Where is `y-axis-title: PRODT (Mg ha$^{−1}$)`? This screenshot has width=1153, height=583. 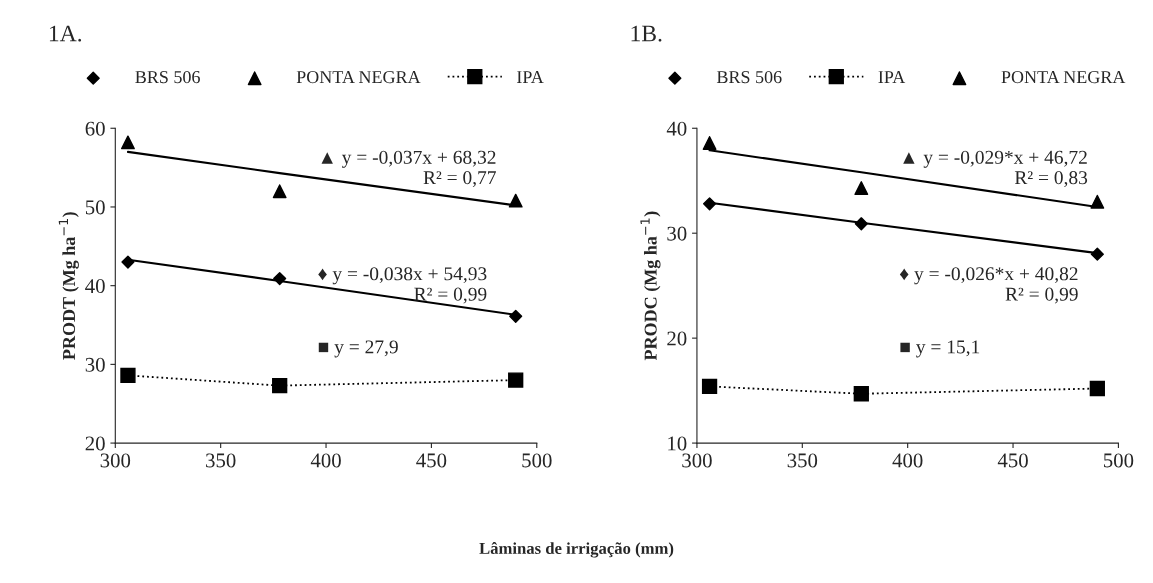
y-axis-title: PRODT (Mg ha$^{−1}$) is located at coordinates (68, 286).